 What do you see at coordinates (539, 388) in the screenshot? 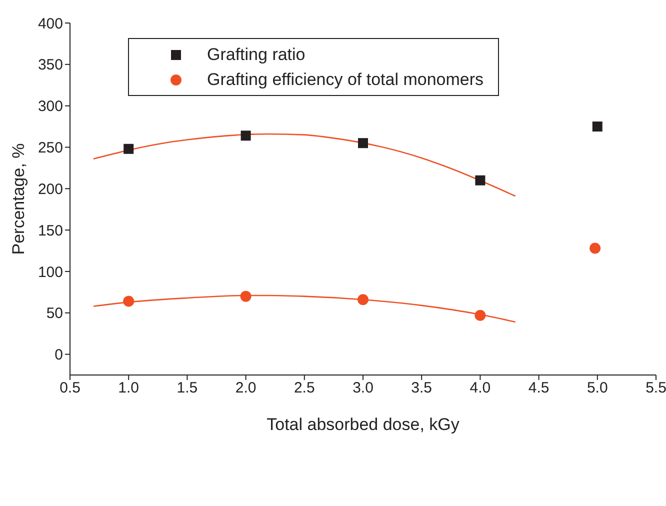
I see `x-tick-label: 4.5` at bounding box center [539, 388].